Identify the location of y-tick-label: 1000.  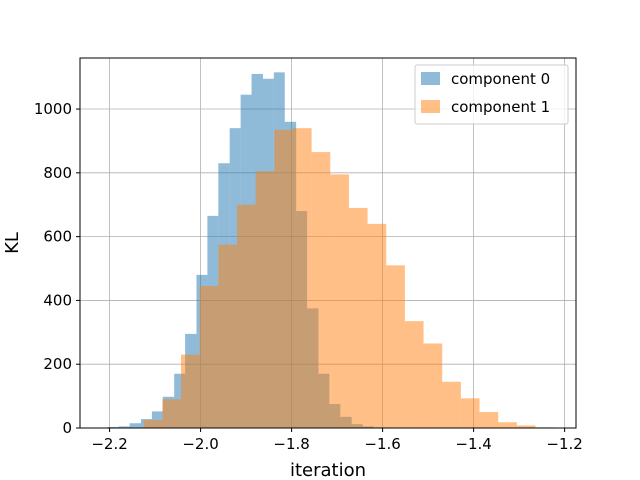
(53, 109).